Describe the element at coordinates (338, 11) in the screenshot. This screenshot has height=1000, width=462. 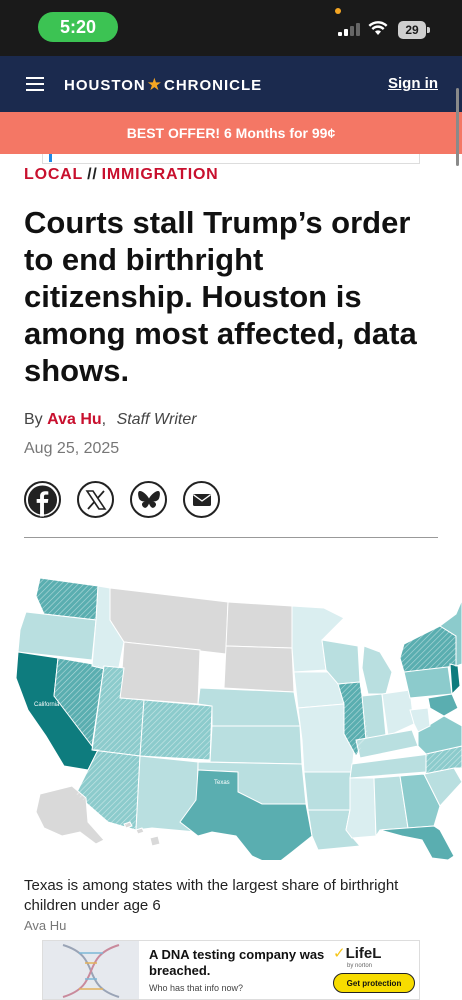
I see `privacy-indicator-dot` at that location.